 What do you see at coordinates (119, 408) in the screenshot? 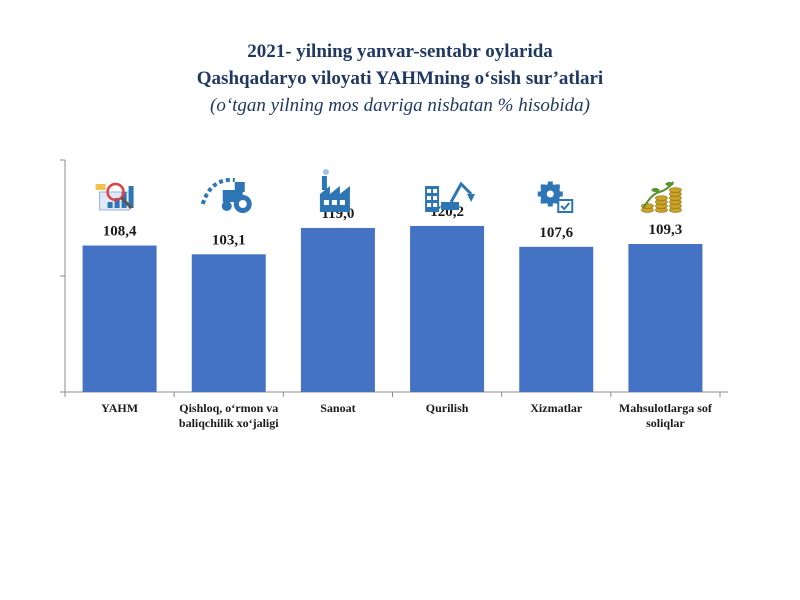
I see `x-tick-label: YAHM` at bounding box center [119, 408].